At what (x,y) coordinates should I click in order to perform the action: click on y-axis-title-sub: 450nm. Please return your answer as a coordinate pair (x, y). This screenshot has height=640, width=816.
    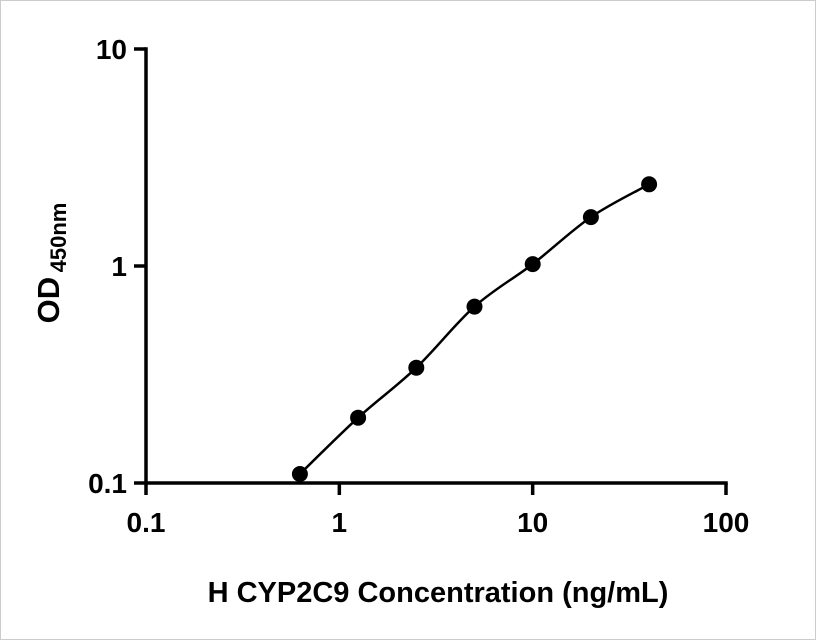
    Looking at the image, I should click on (58, 238).